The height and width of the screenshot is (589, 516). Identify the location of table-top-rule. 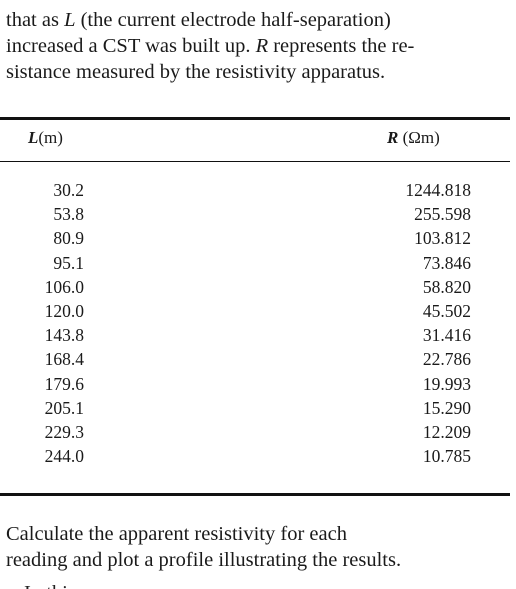
(255, 118).